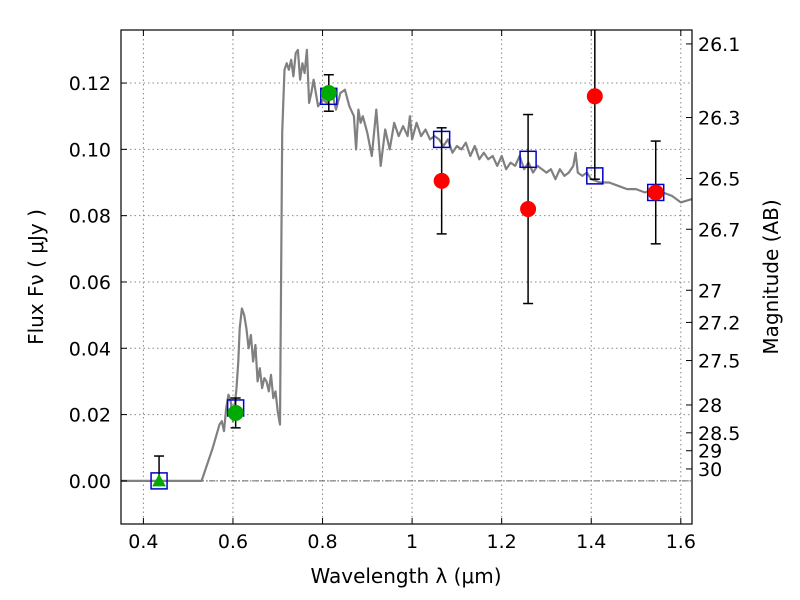  What do you see at coordinates (502, 542) in the screenshot?
I see `x-tick-label: 1.2` at bounding box center [502, 542].